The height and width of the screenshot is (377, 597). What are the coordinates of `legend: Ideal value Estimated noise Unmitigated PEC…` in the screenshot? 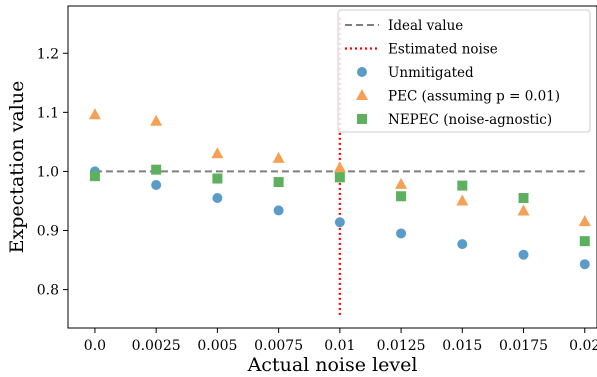 It's located at (464, 71).